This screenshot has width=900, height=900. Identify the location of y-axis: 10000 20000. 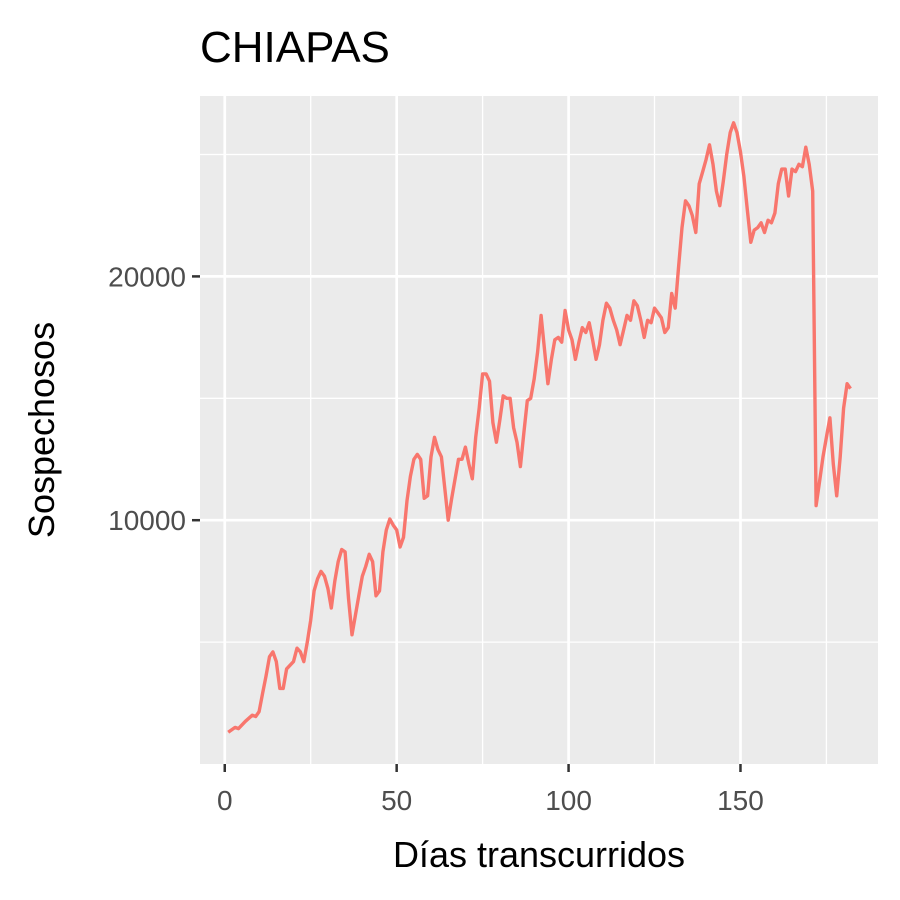
(154, 398).